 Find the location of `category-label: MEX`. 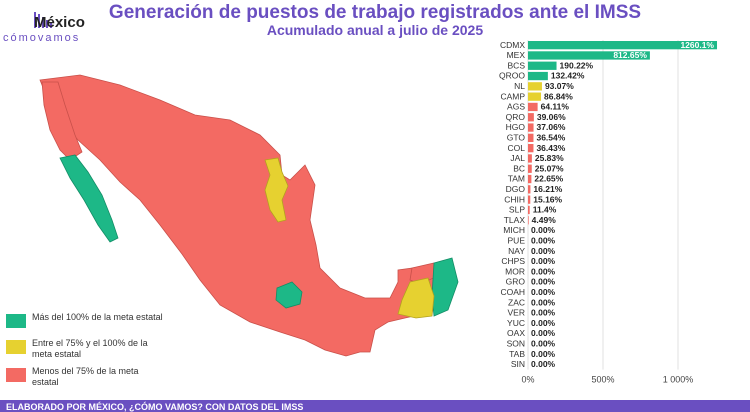

category-label: MEX is located at coordinates (516, 55).